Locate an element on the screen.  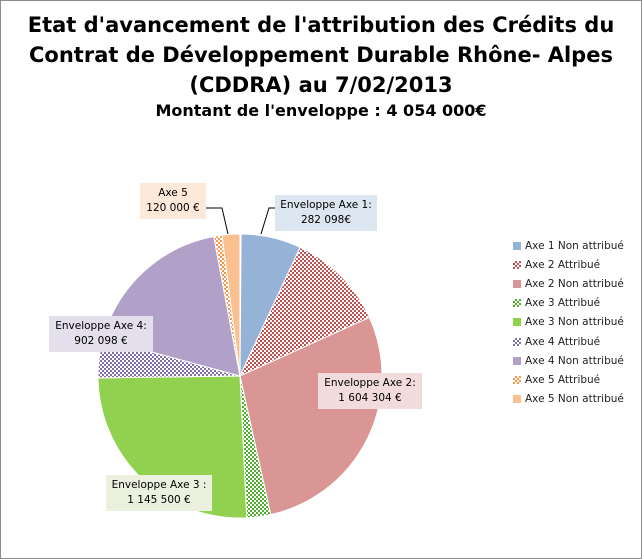
data-label-axe-5-title: Axe 5 is located at coordinates (173, 193).